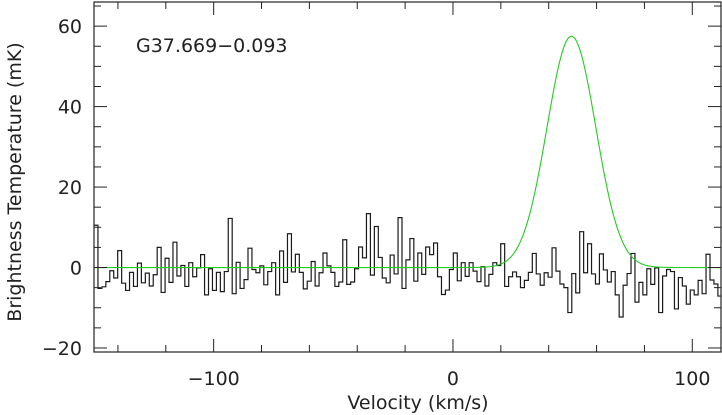  I want to click on x-tick-label: 0, so click(453, 379).